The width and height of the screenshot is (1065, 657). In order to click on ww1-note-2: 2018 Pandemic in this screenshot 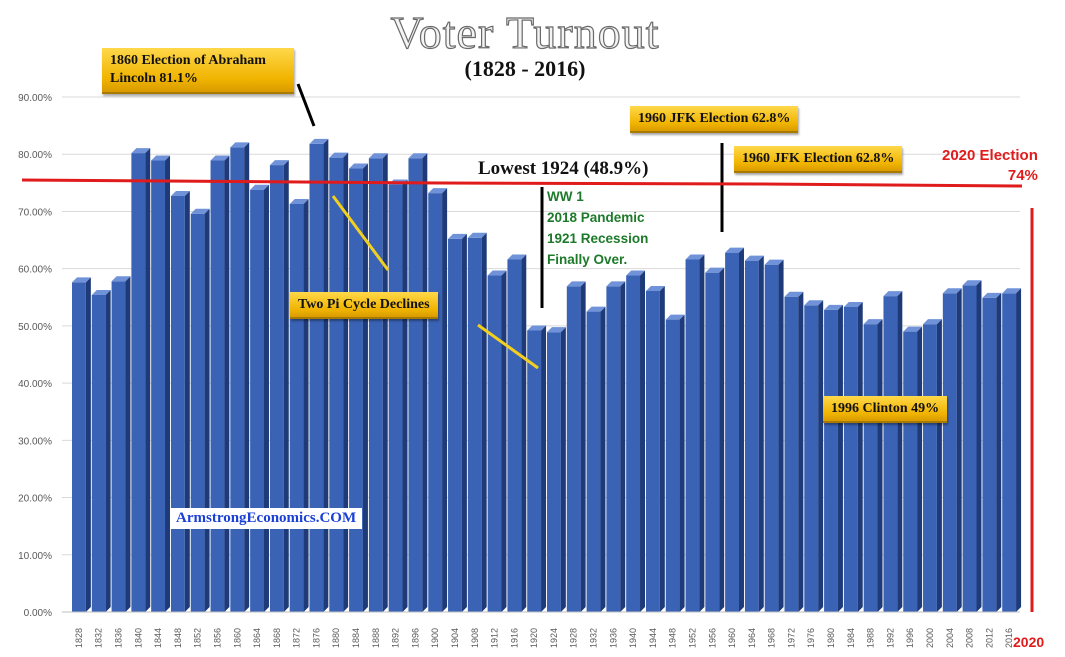, I will do `click(596, 217)`.